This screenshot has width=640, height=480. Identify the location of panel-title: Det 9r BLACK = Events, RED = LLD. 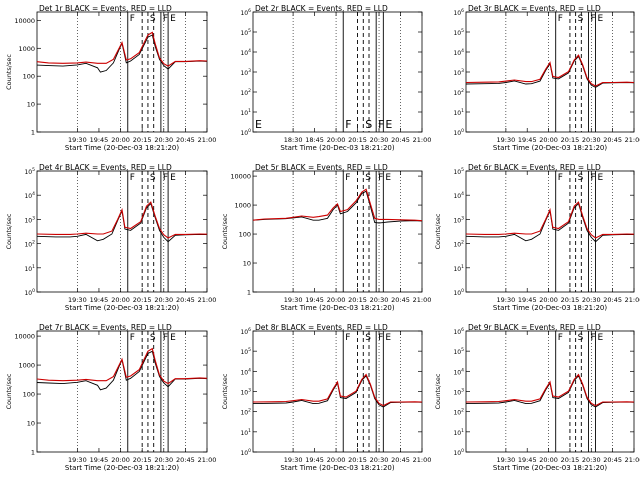
(534, 327).